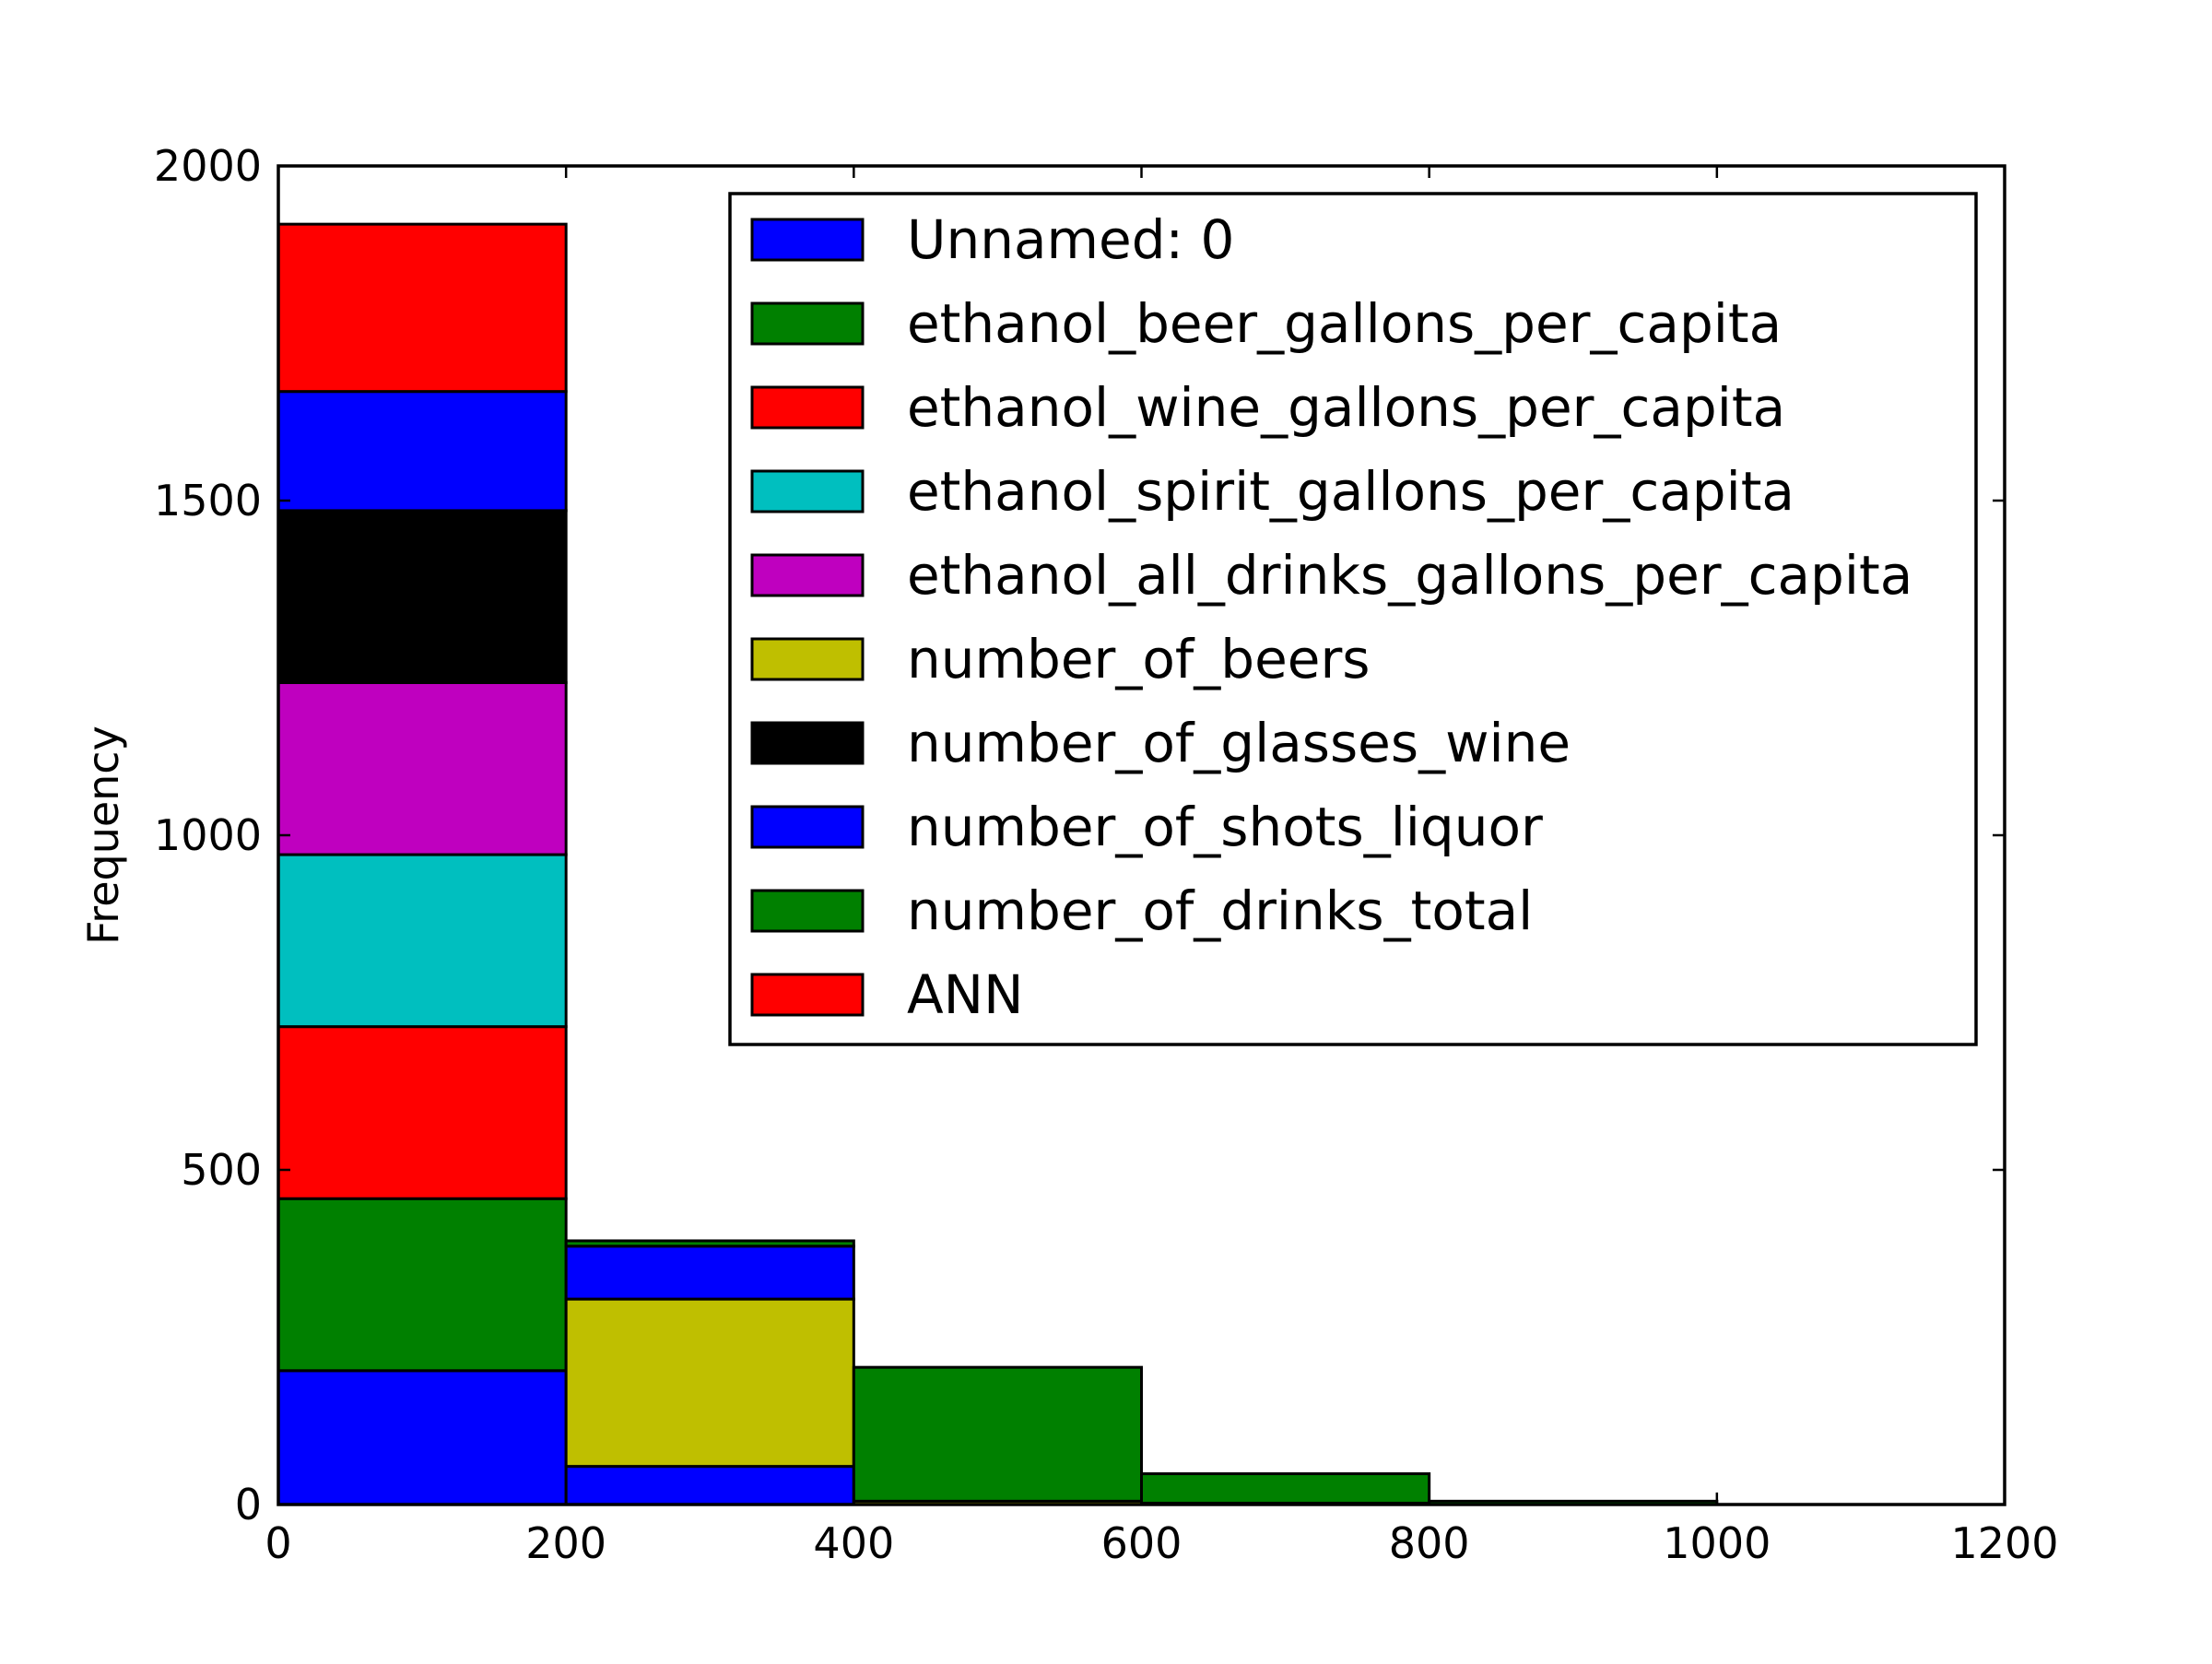 The image size is (2212, 1664). I want to click on x-tick-label: 400, so click(853, 1543).